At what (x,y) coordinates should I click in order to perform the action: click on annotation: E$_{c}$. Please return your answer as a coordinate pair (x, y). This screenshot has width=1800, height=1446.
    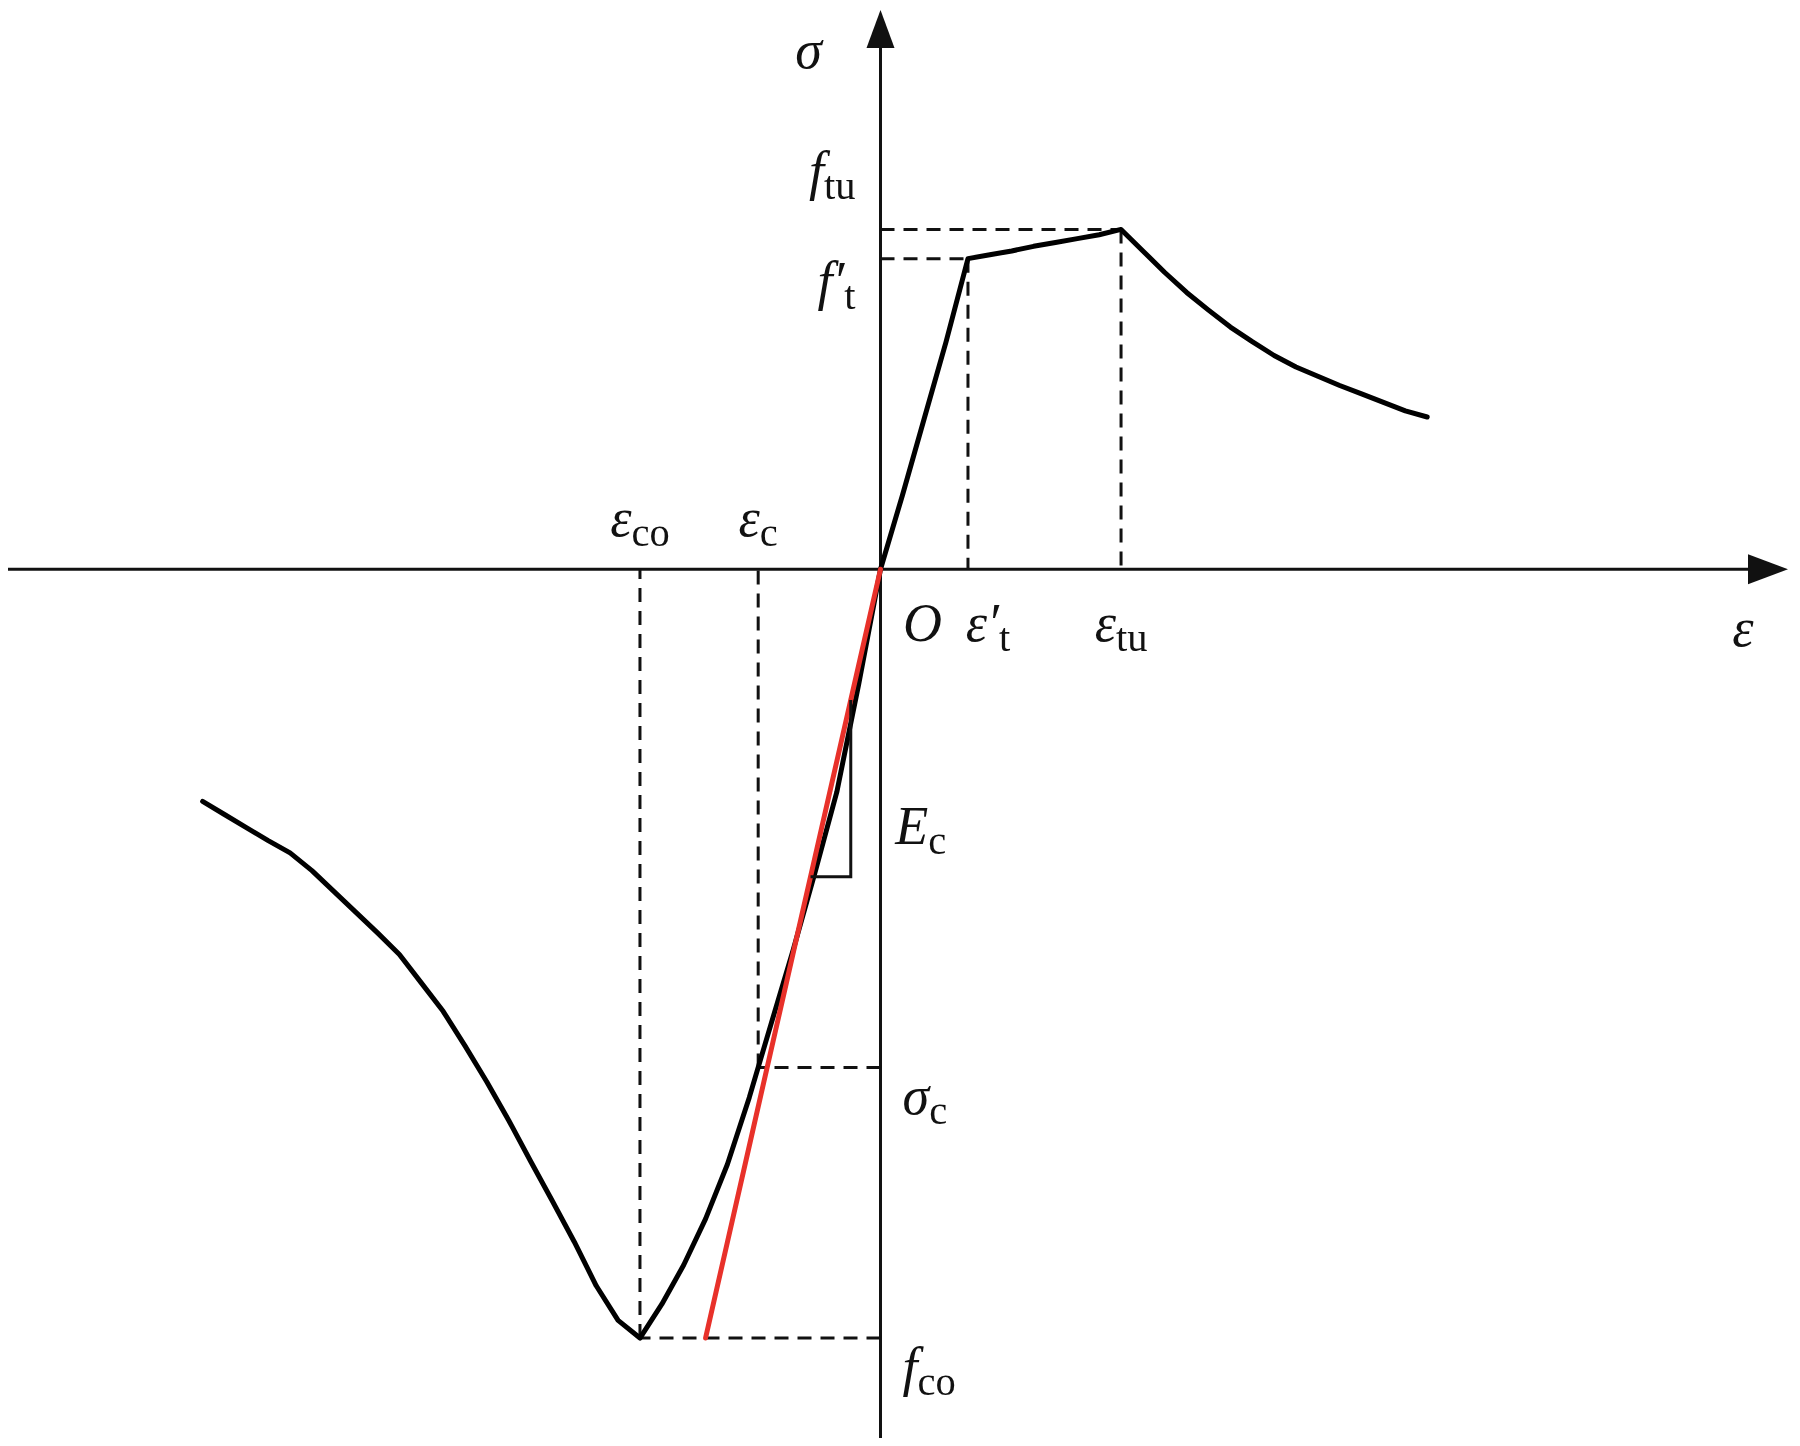
    Looking at the image, I should click on (920, 829).